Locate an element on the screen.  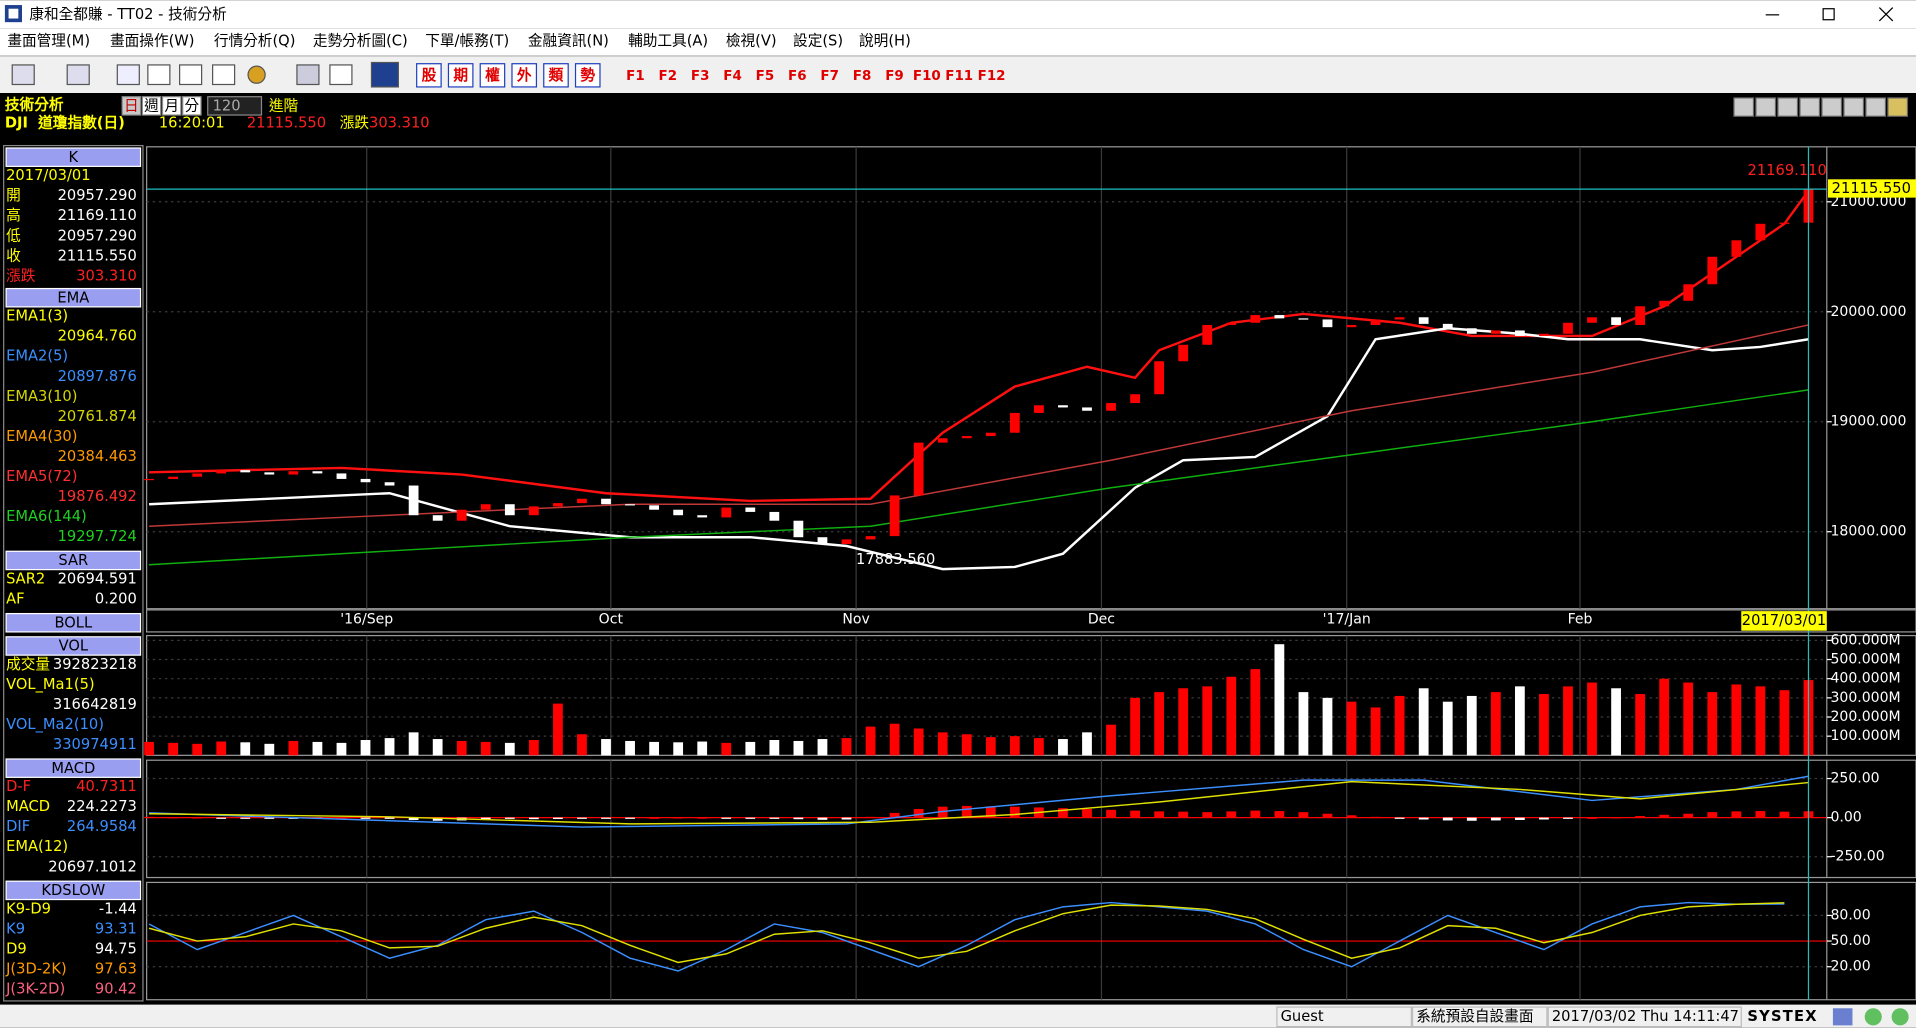
function-key: F3 is located at coordinates (700, 76).